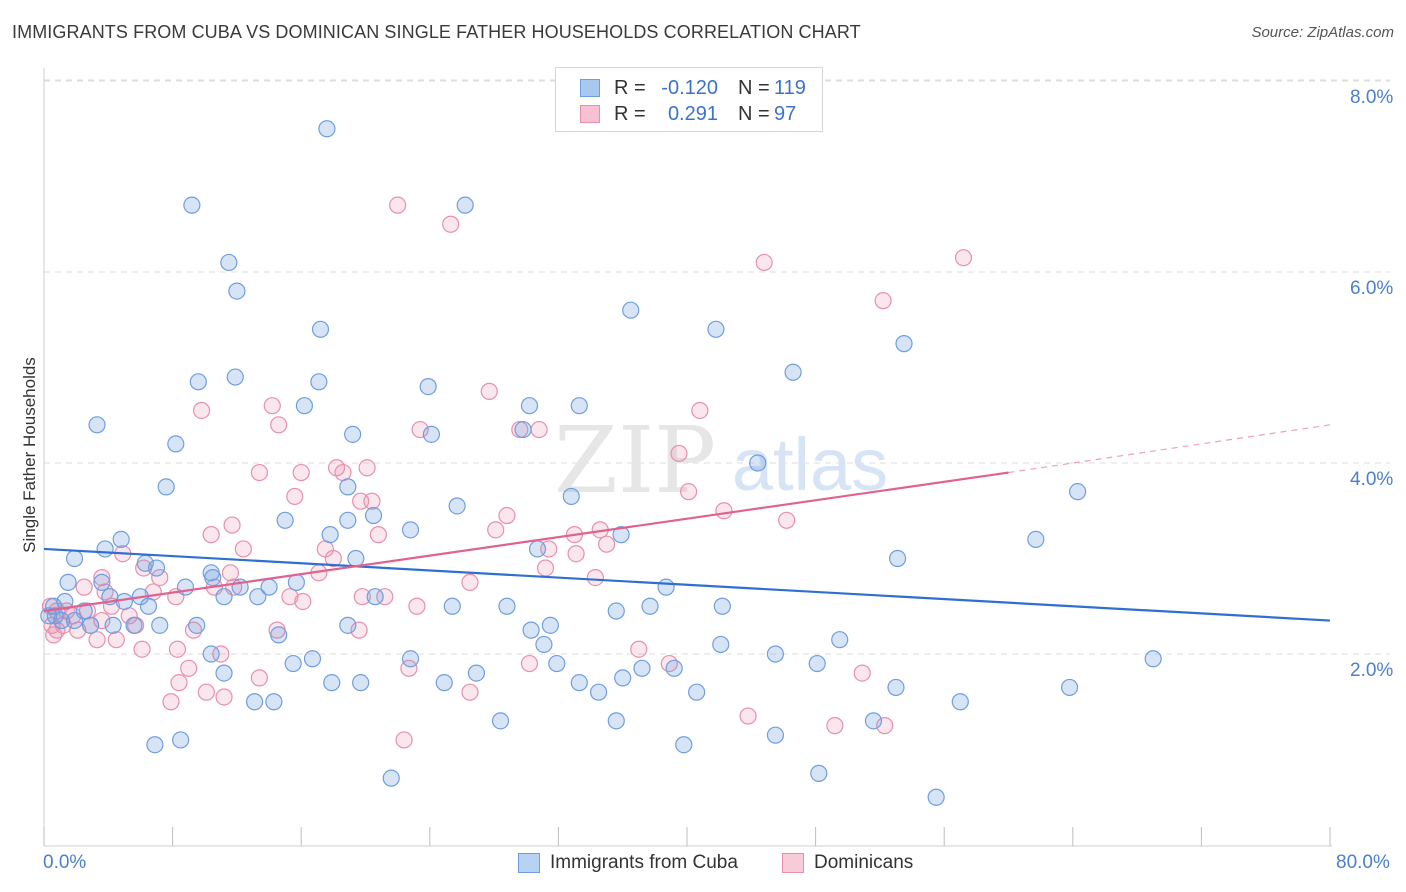 This screenshot has height=892, width=1406. What do you see at coordinates (1372, 479) in the screenshot?
I see `y-tick-label: 4.0%` at bounding box center [1372, 479].